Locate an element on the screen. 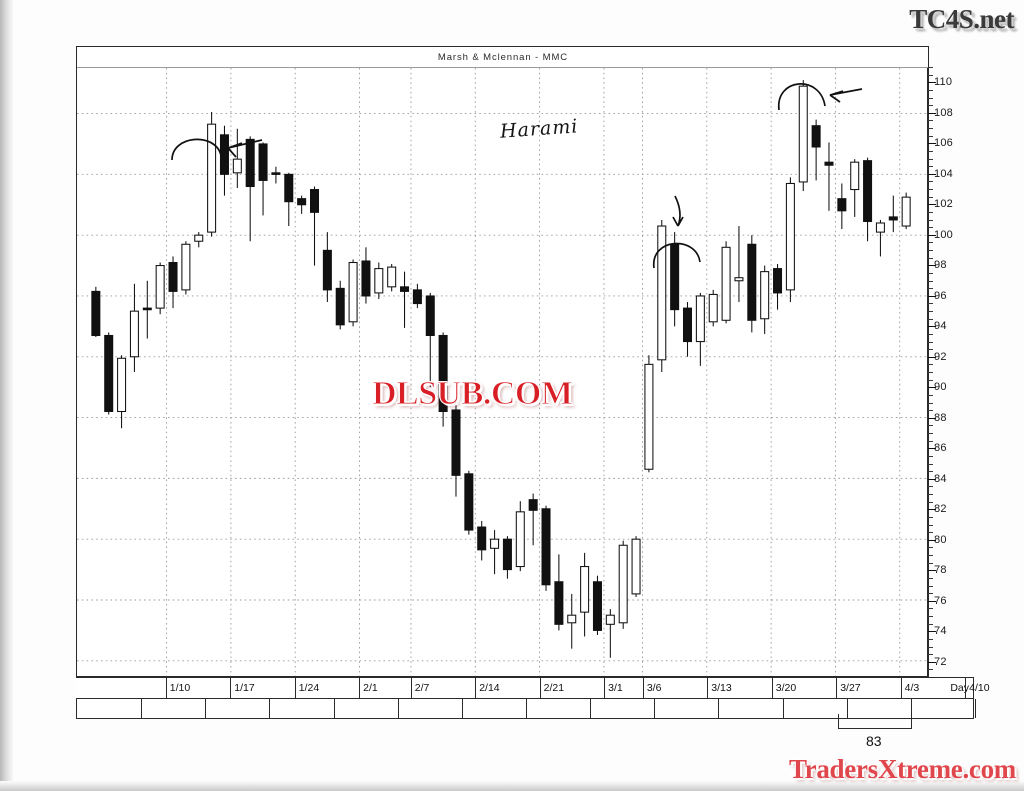 The height and width of the screenshot is (791, 1024). date-tick-label: 3/1 is located at coordinates (623, 688).